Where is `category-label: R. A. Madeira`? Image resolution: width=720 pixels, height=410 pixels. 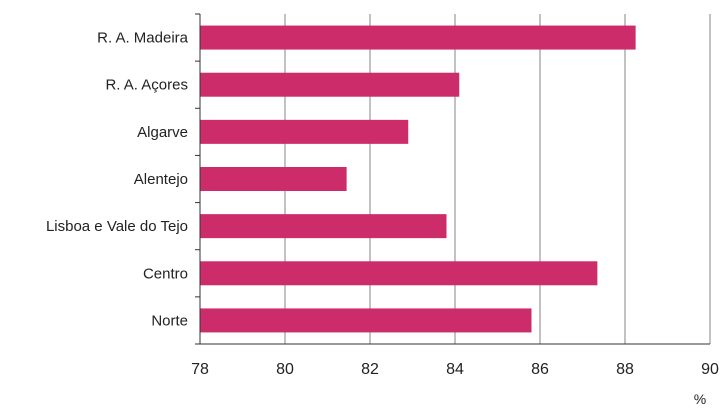 category-label: R. A. Madeira is located at coordinates (143, 38).